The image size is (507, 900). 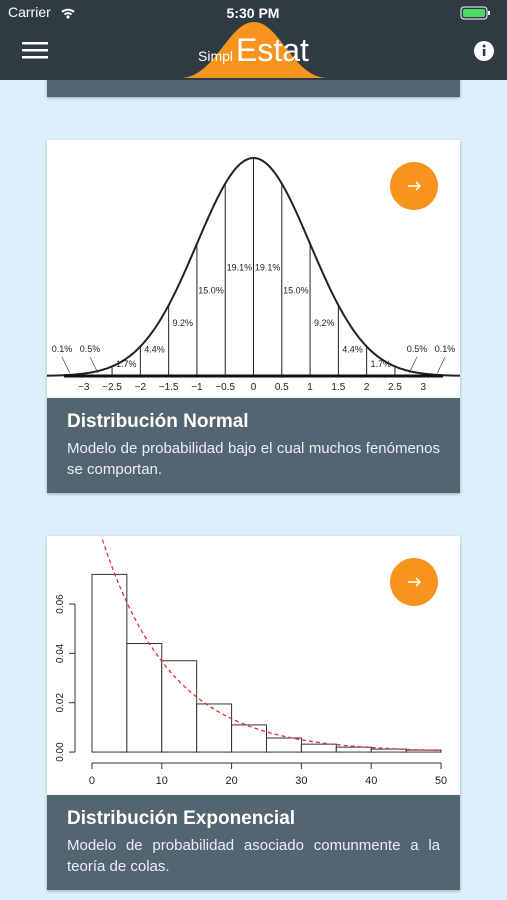 I want to click on x-tick-label: −0.5, so click(x=225, y=387).